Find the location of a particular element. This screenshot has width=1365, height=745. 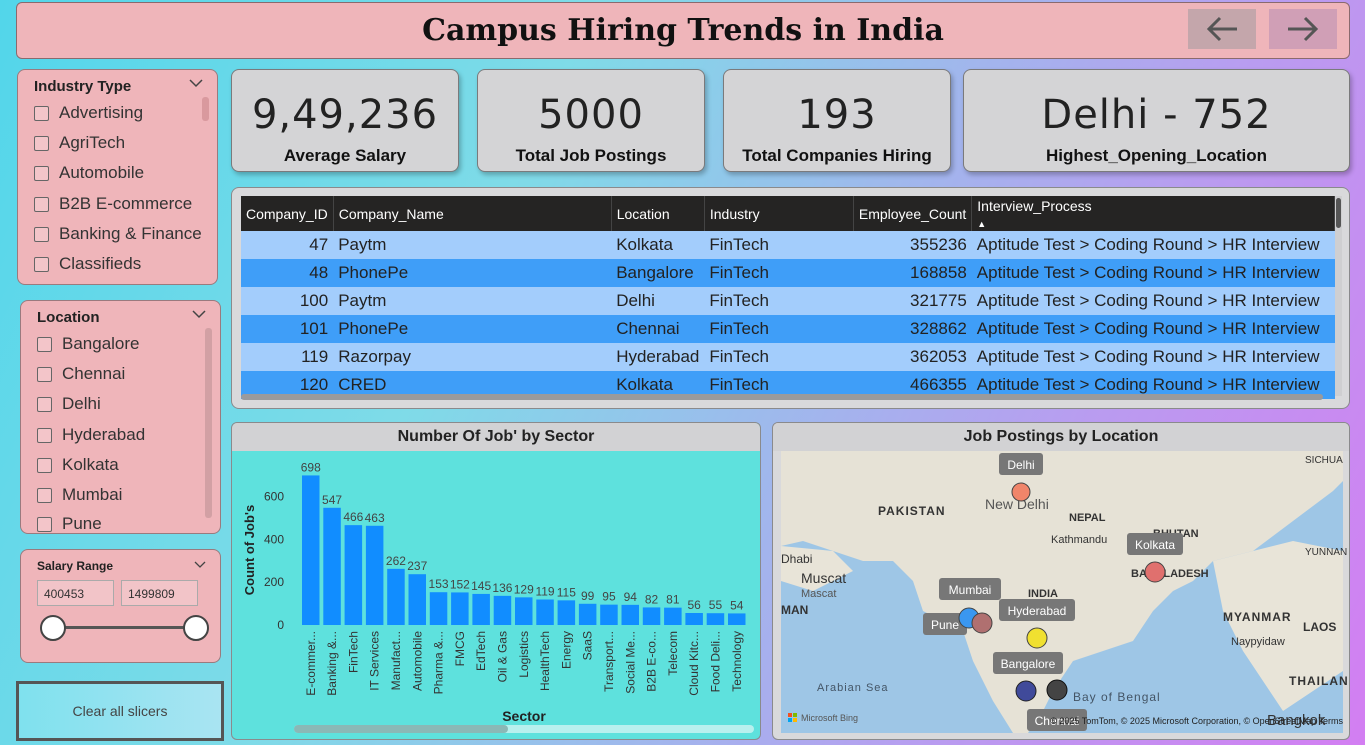

salary-slider-max-handle is located at coordinates (196, 628).